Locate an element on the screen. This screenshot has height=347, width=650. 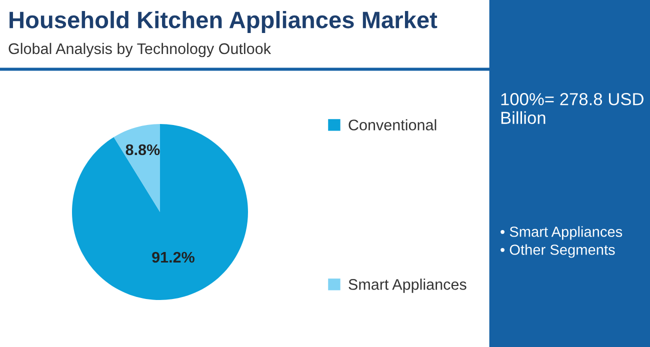
legend-label: Conventional is located at coordinates (392, 124).